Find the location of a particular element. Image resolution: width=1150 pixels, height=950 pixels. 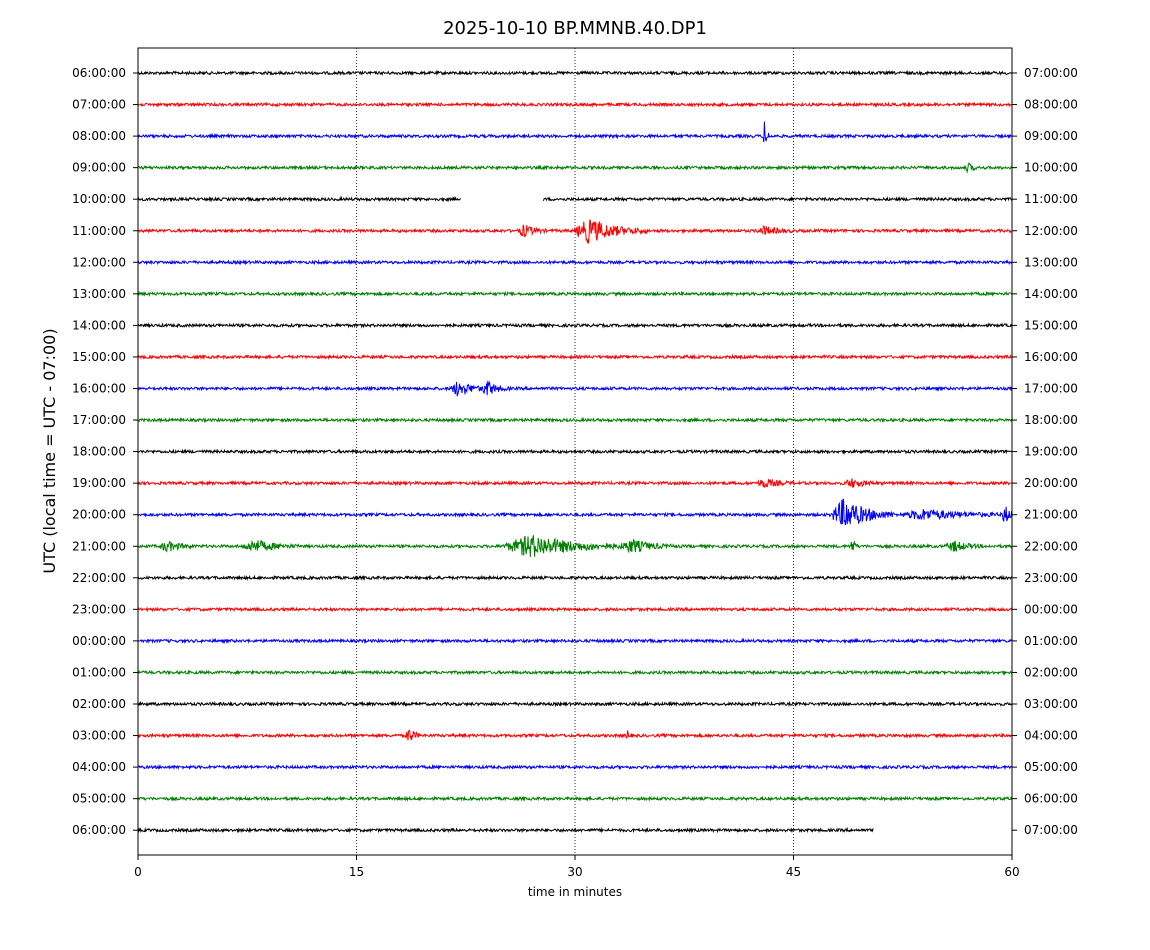

y-tick-label-left: 13:00:00 is located at coordinates (99, 294).